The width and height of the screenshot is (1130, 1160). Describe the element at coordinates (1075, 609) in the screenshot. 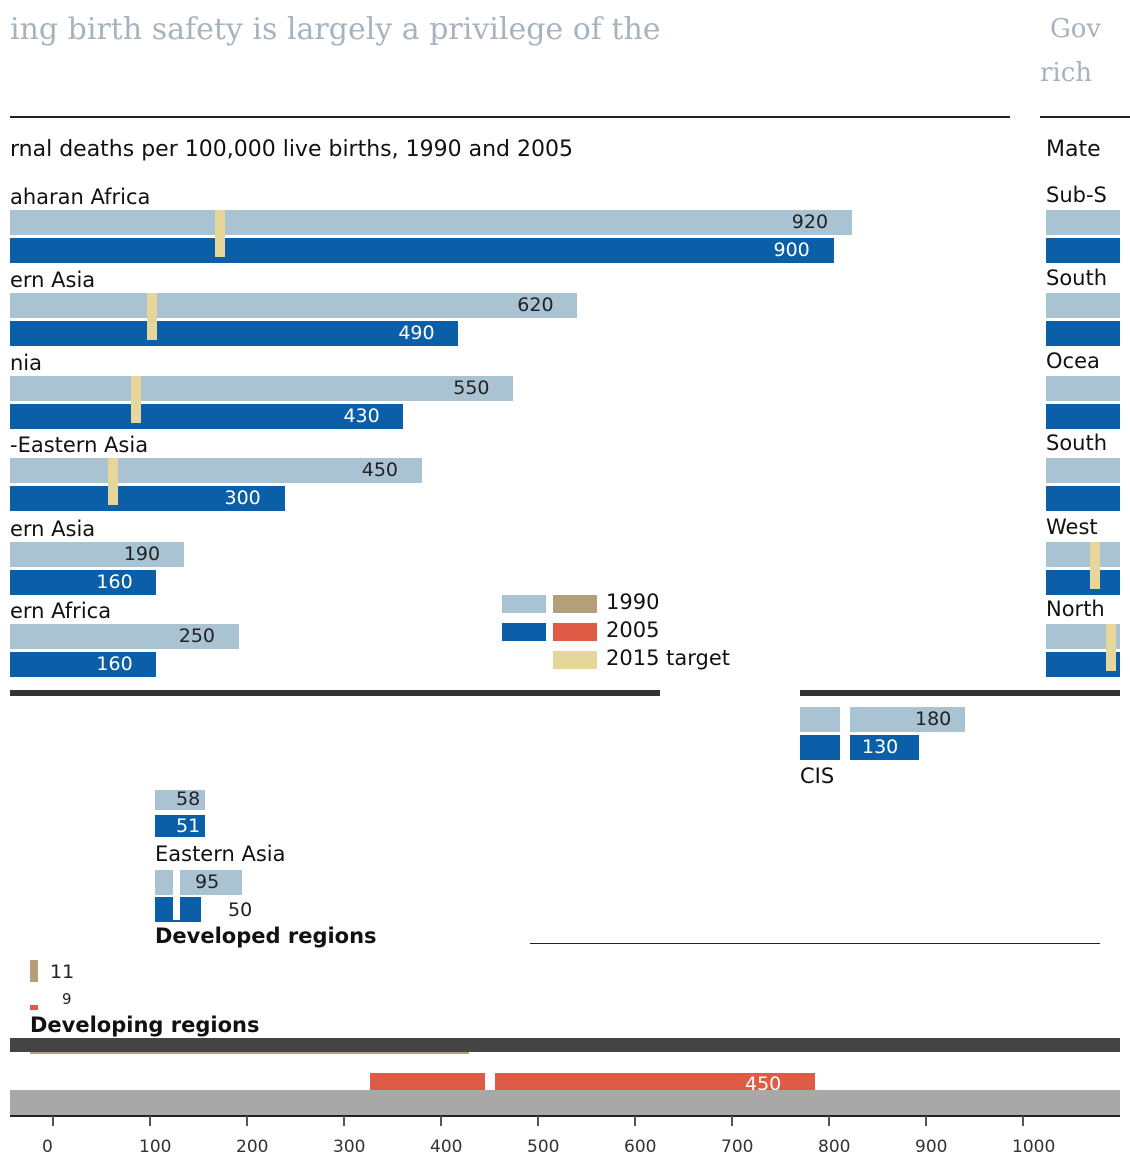

I see `region-label: North` at that location.